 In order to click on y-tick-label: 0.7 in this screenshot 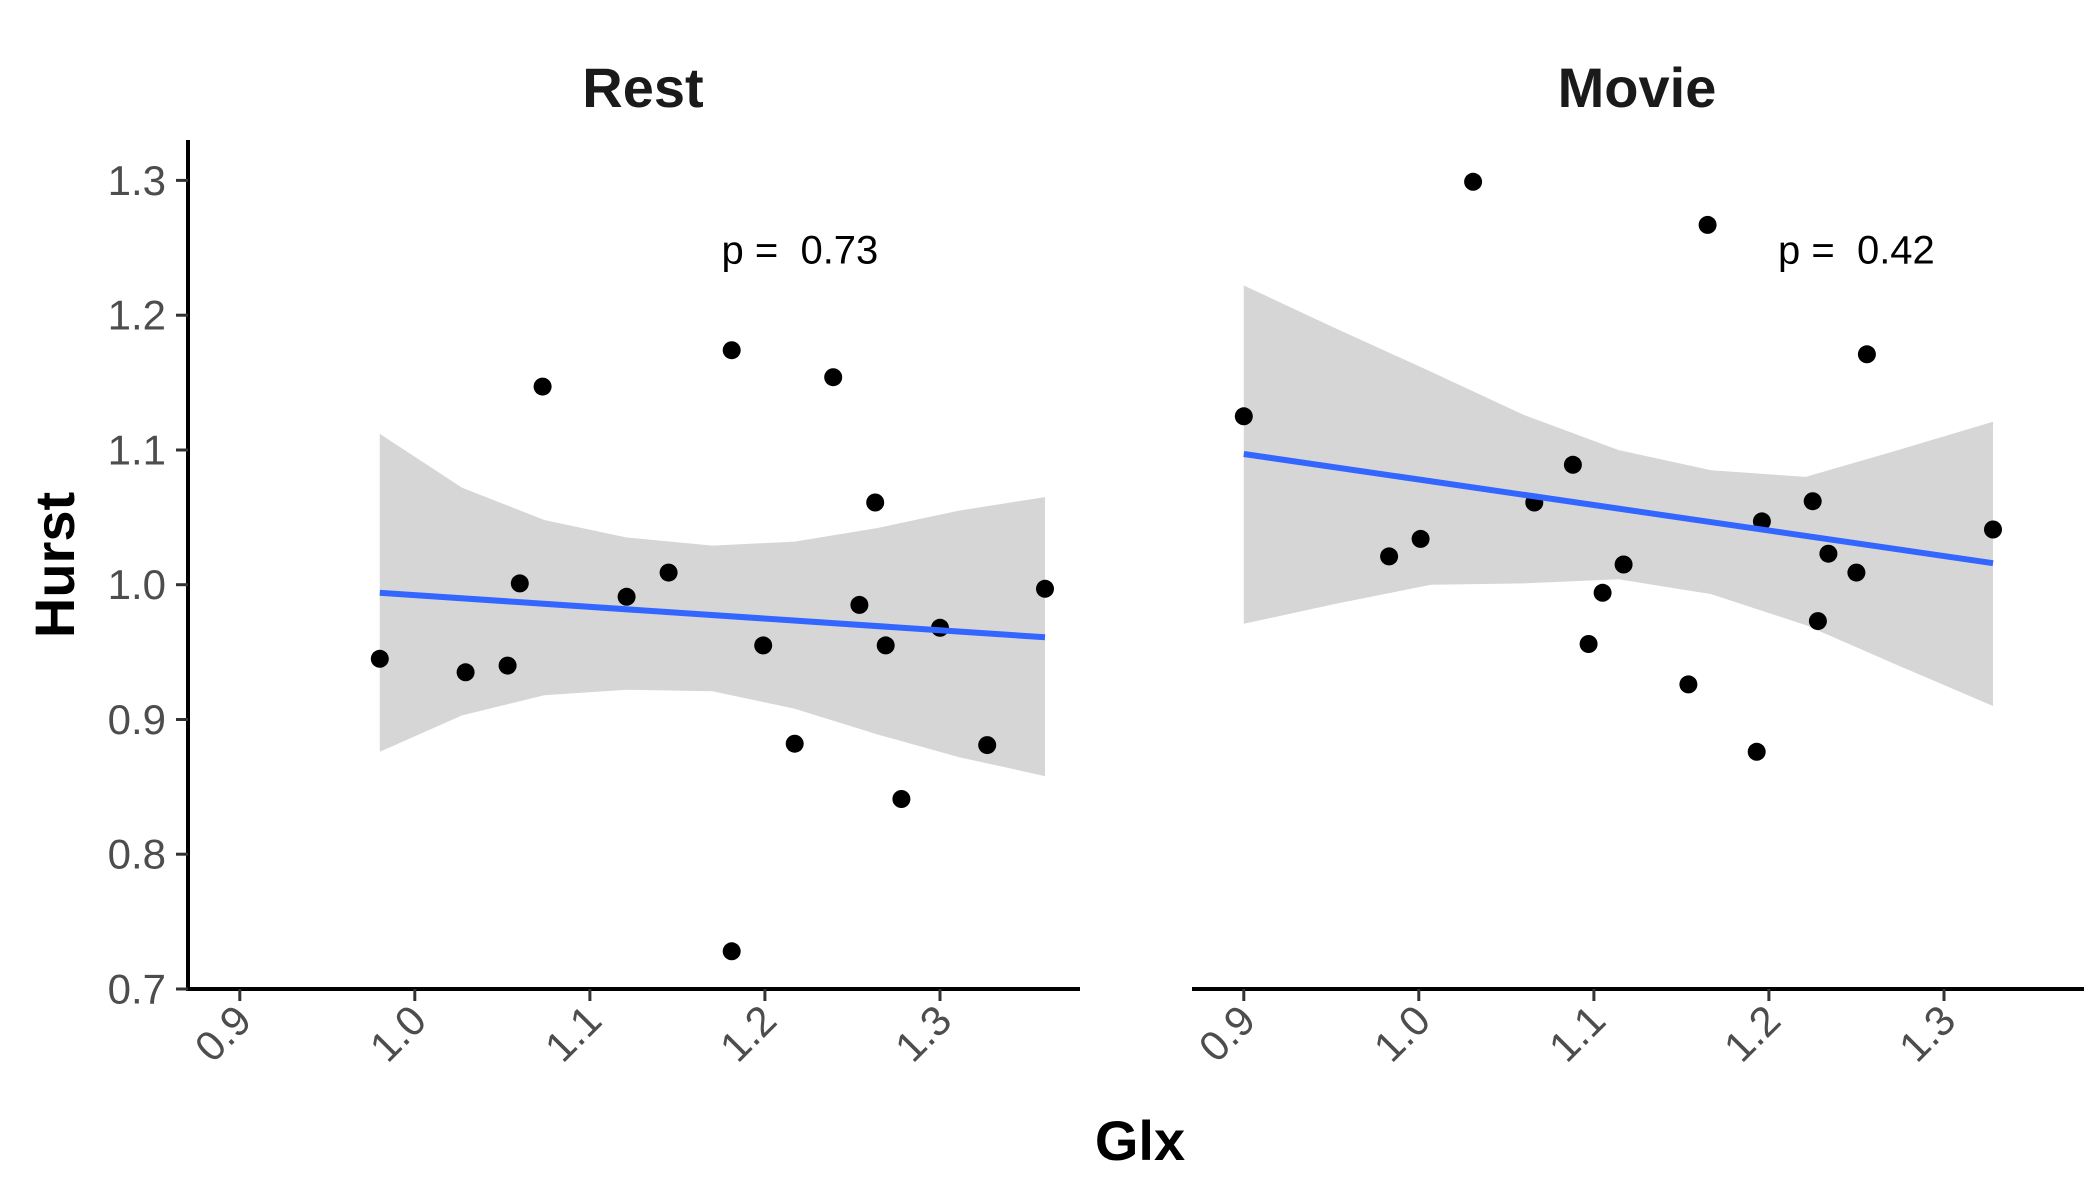, I will do `click(137, 989)`.